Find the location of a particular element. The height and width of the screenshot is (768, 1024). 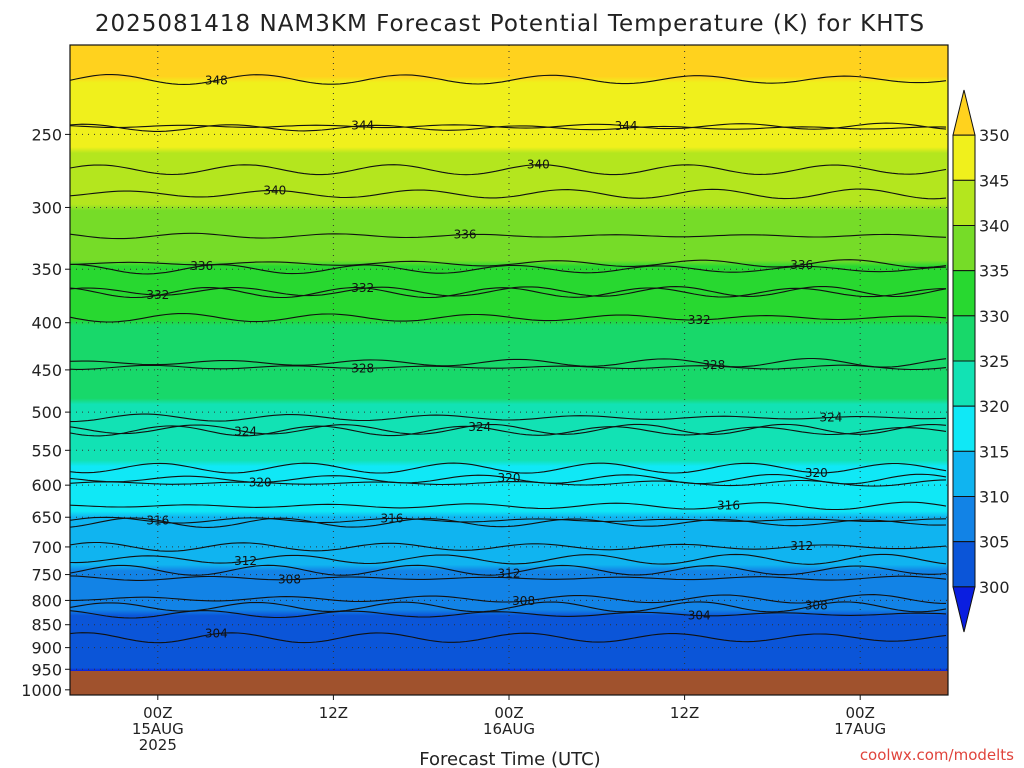

contour-label: 348 is located at coordinates (216, 80).